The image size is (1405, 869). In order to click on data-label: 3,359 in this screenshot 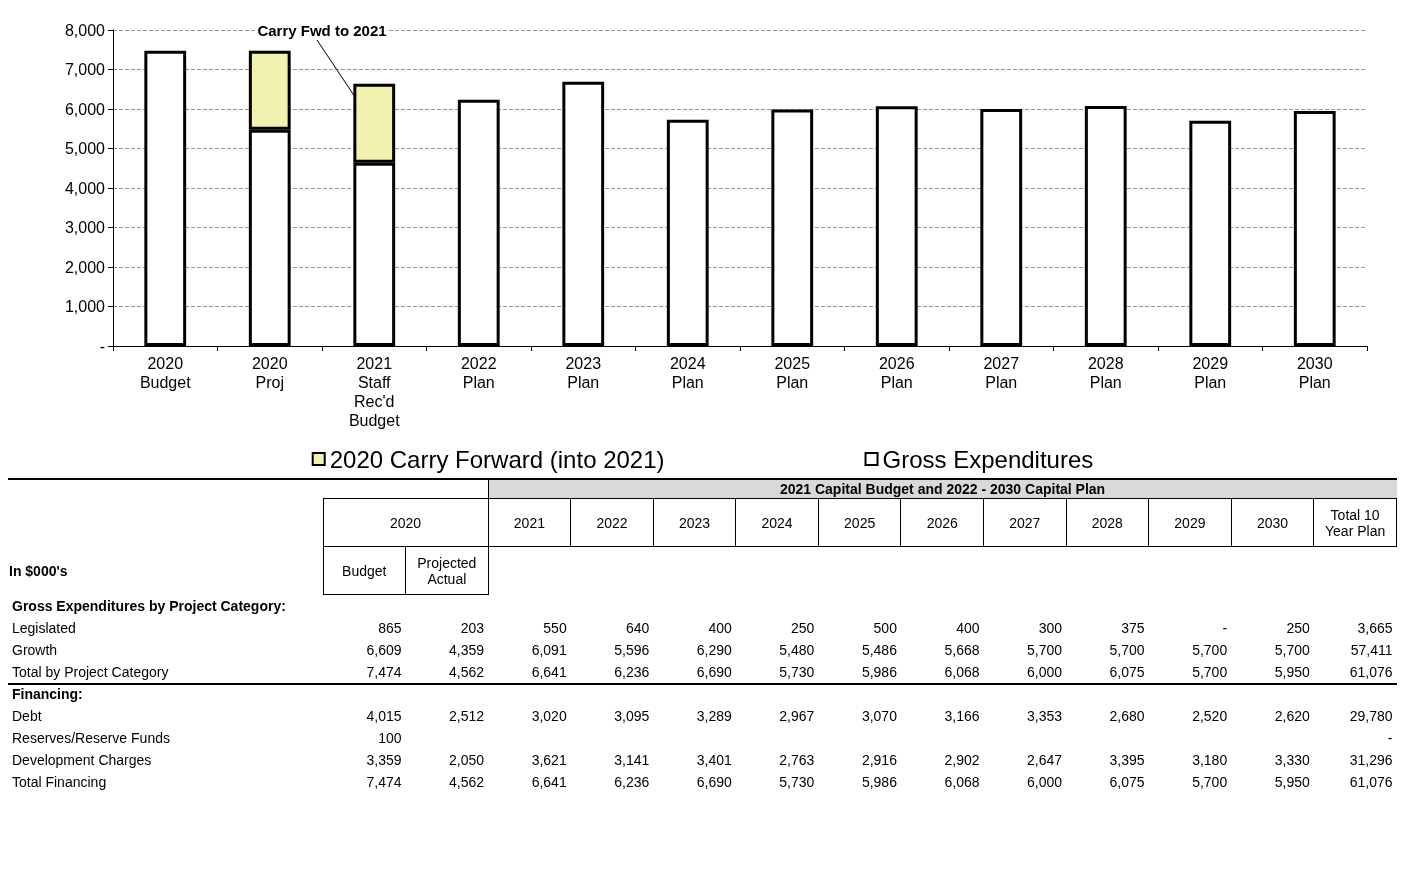, I will do `click(384, 760)`.